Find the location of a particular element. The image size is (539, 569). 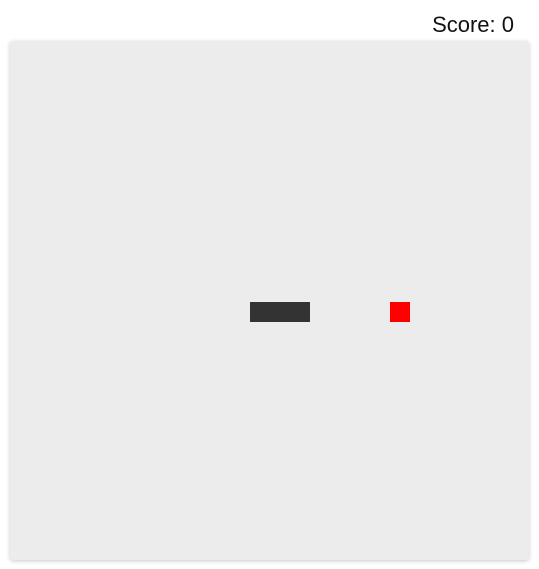

food-item is located at coordinates (400, 312).